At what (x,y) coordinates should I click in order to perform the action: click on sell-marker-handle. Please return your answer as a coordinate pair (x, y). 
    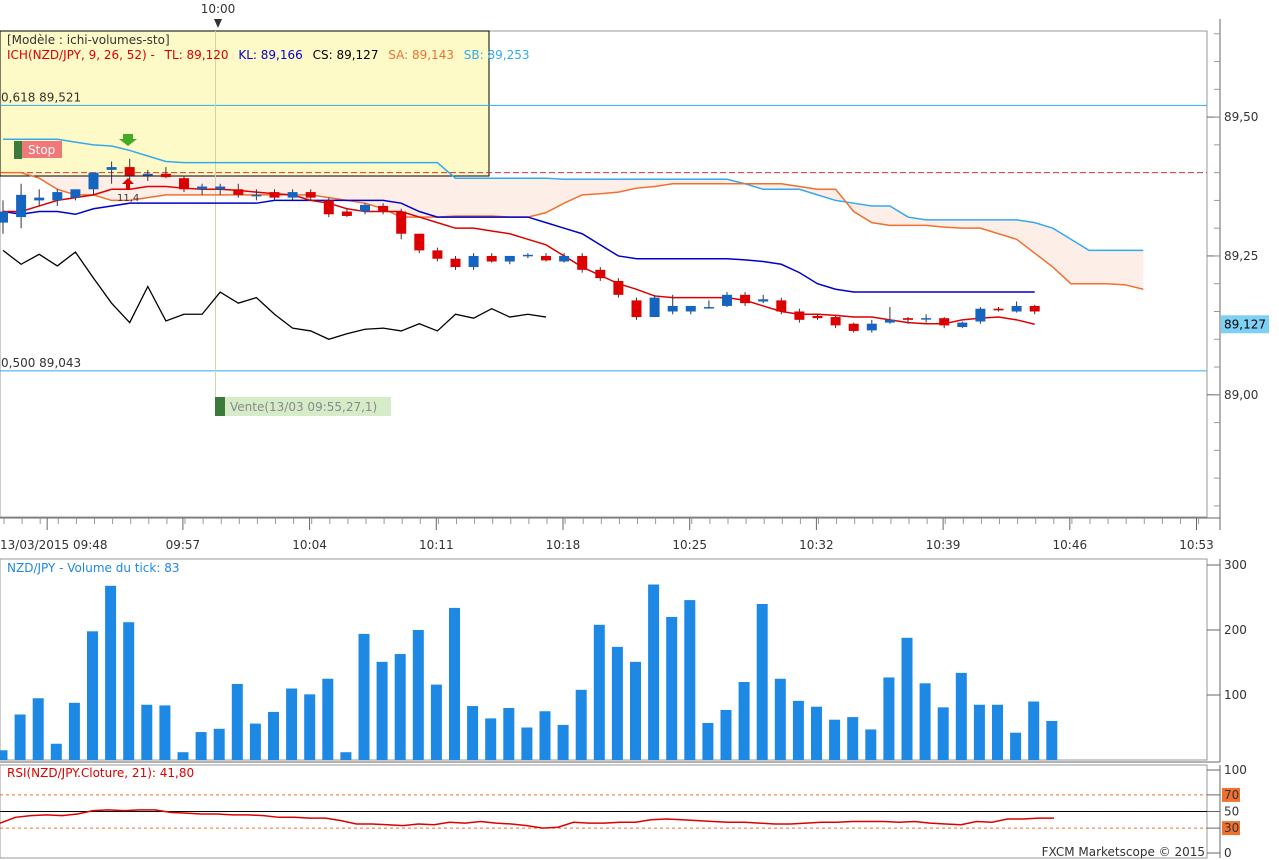
    Looking at the image, I should click on (220, 406).